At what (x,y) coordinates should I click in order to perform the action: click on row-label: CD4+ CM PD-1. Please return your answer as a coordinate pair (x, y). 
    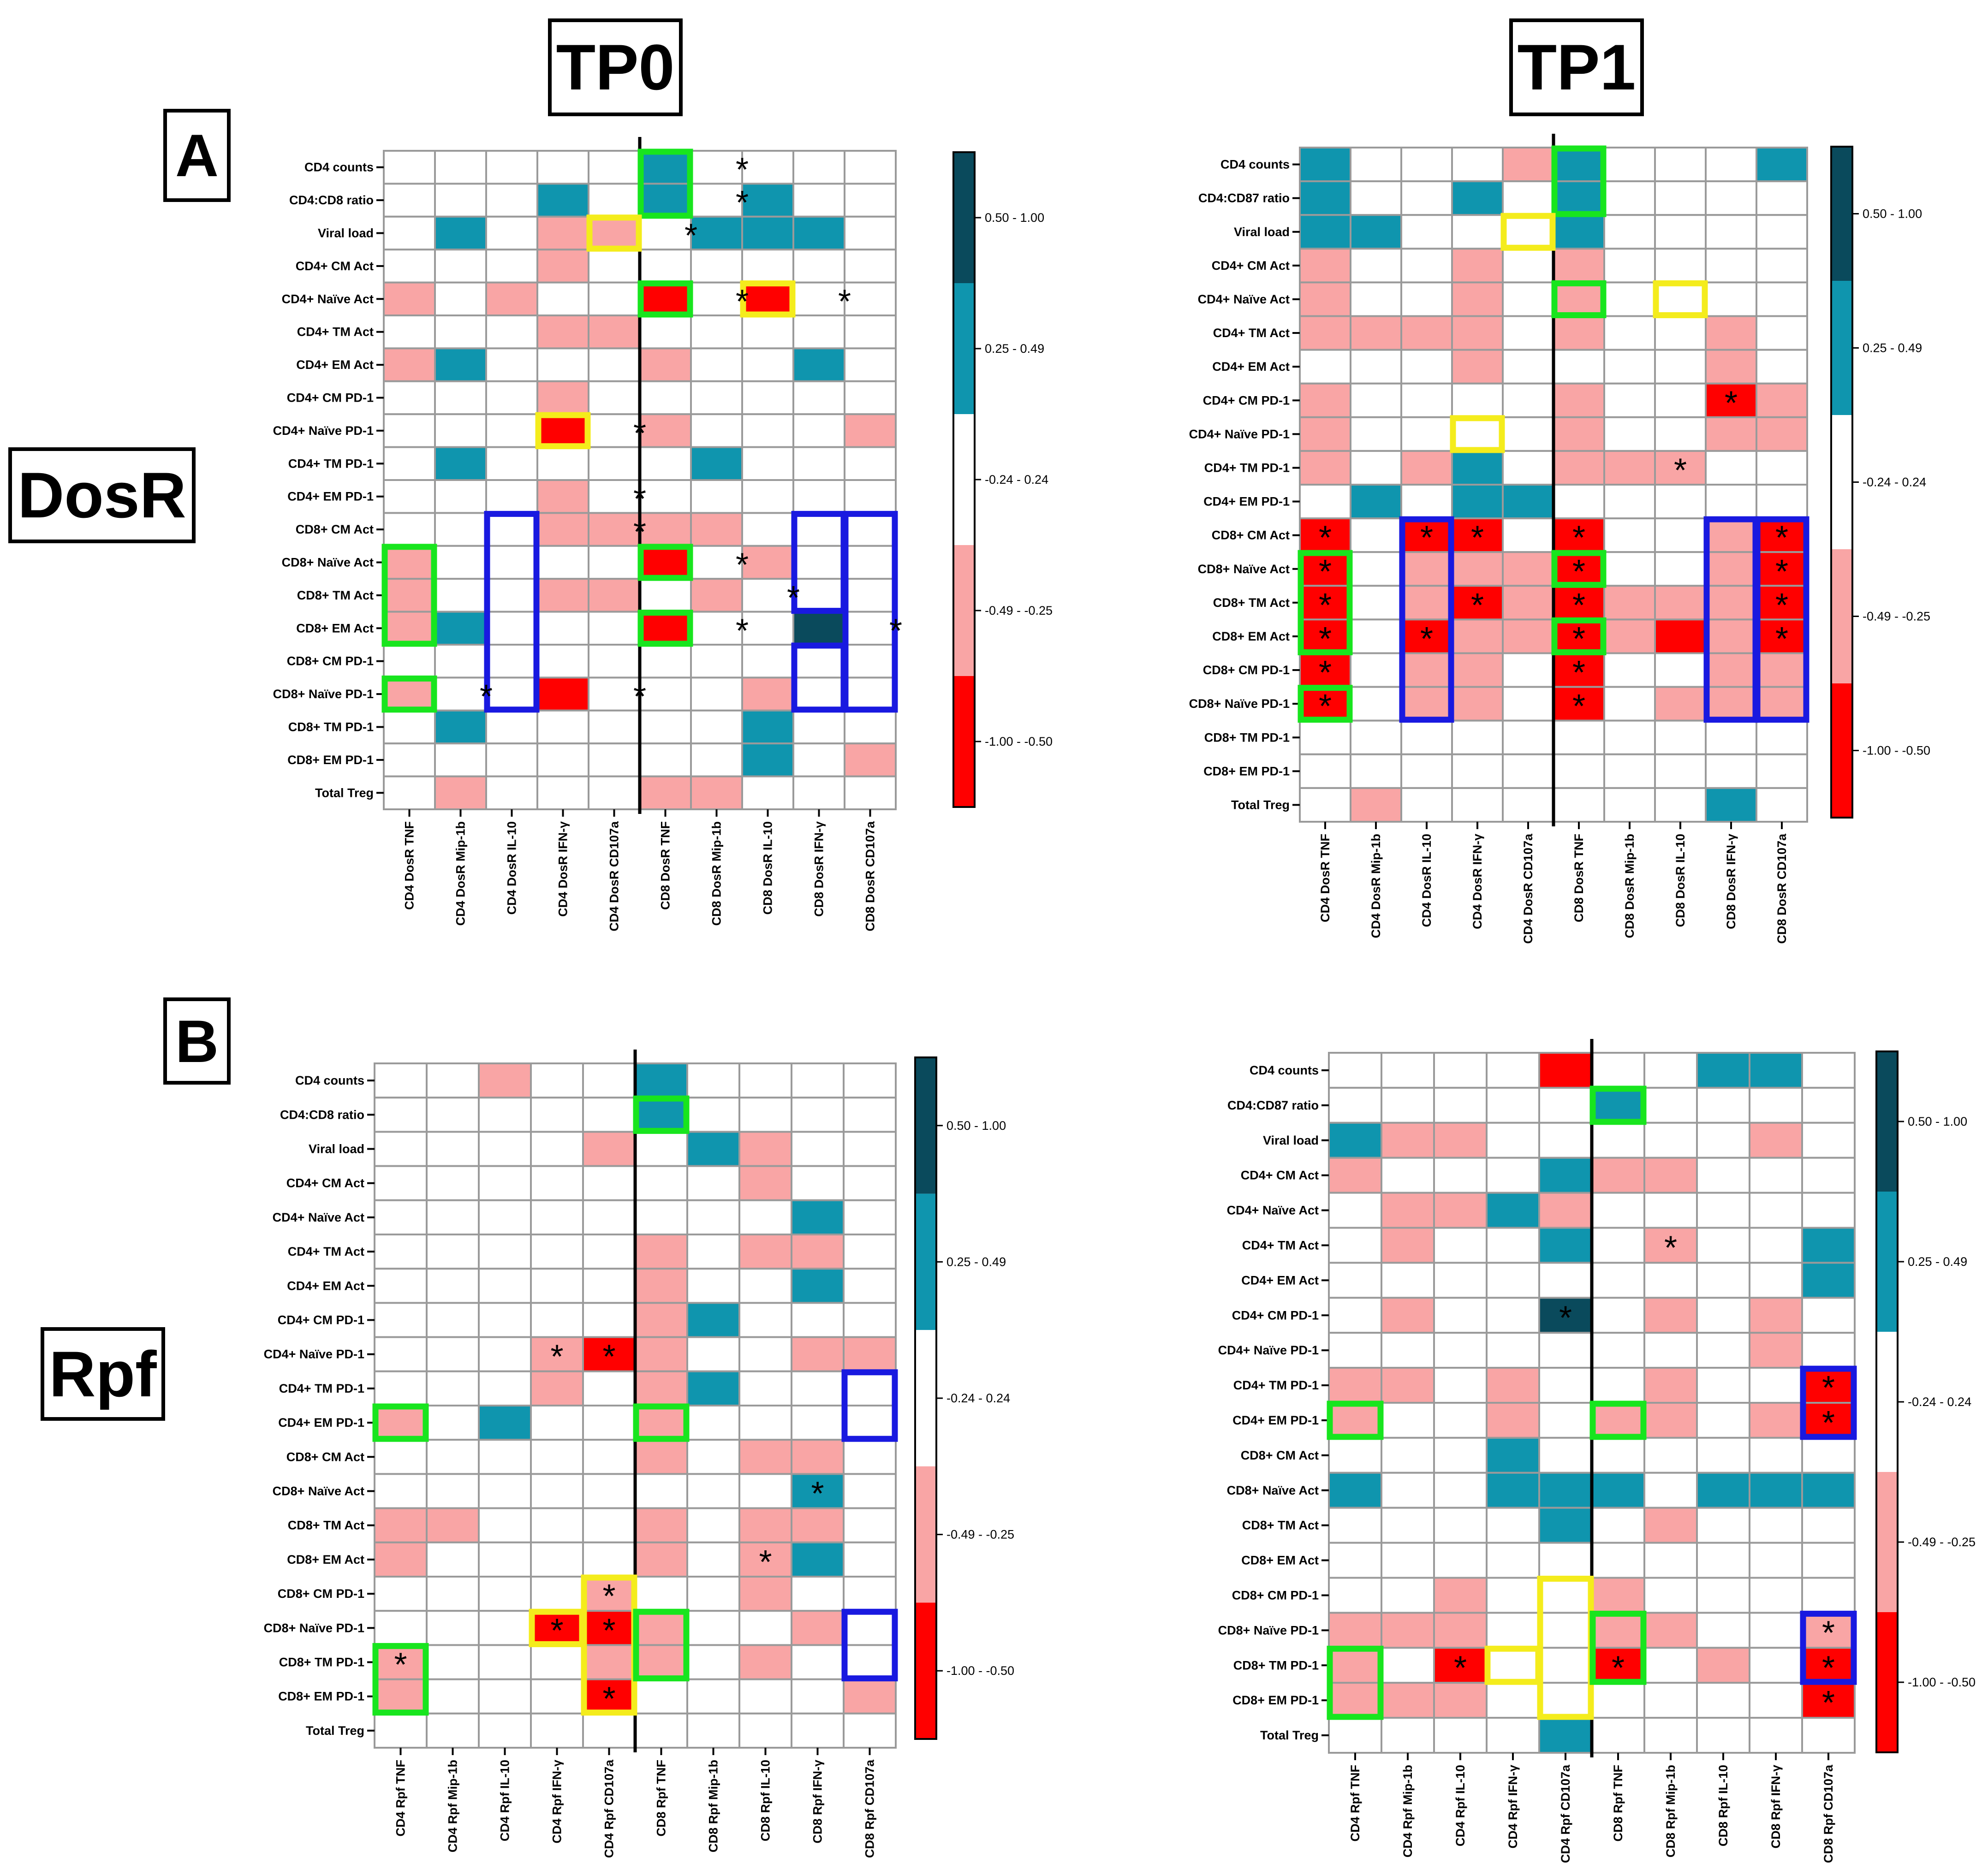
    Looking at the image, I should click on (1246, 400).